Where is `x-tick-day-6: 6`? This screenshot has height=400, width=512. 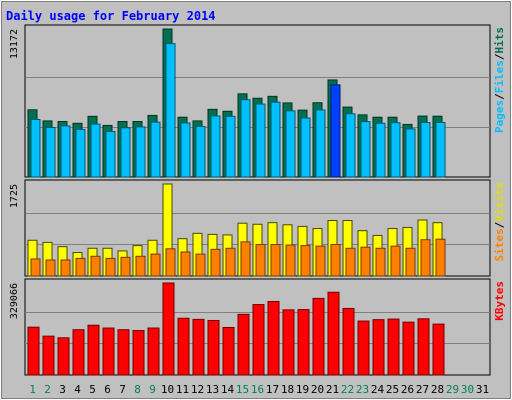 x-tick-day-6: 6 is located at coordinates (107, 389).